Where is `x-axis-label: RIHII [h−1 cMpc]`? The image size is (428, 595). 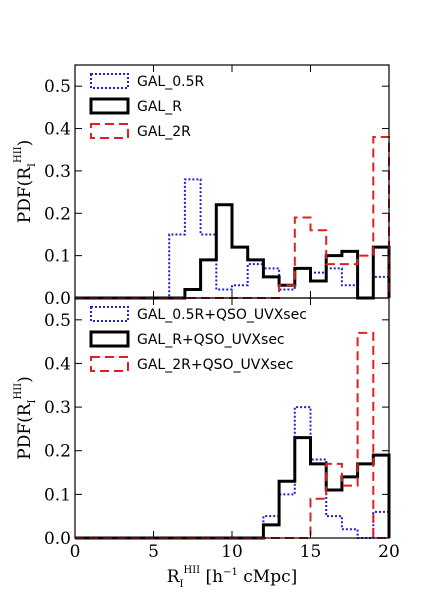 x-axis-label: RIHII [h−1 cMpc] is located at coordinates (232, 577).